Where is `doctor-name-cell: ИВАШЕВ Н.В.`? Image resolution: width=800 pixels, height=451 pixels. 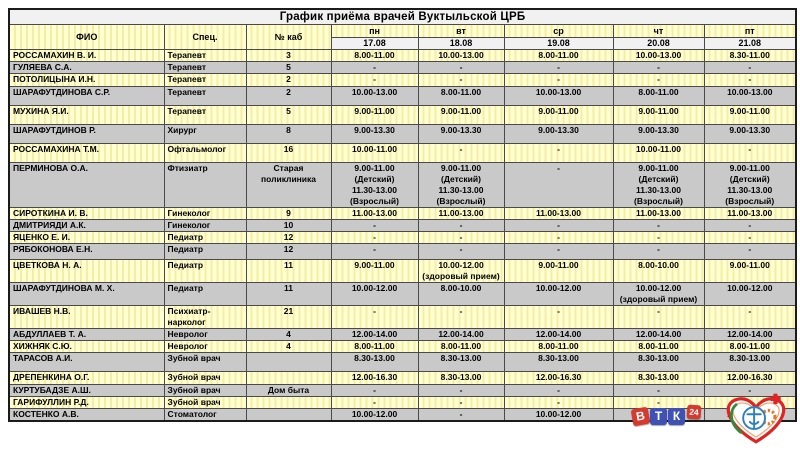
doctor-name-cell: ИВАШЕВ Н.В. is located at coordinates (86, 316).